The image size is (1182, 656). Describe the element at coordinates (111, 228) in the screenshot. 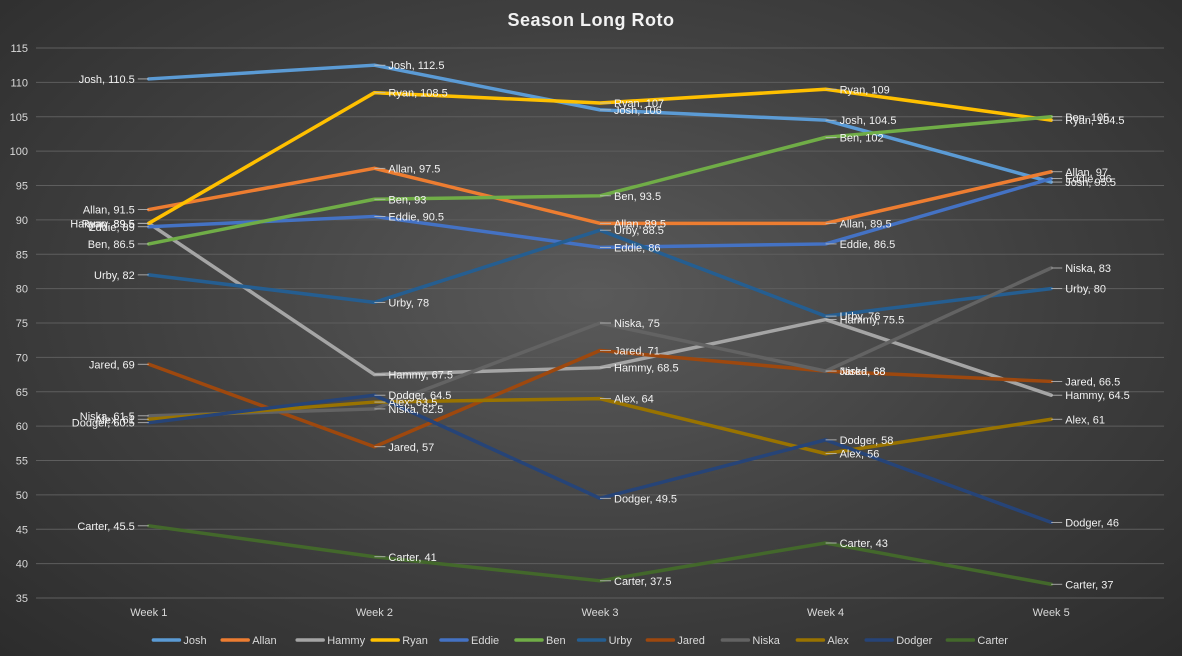

I see `data-label: Eddie, 89` at that location.